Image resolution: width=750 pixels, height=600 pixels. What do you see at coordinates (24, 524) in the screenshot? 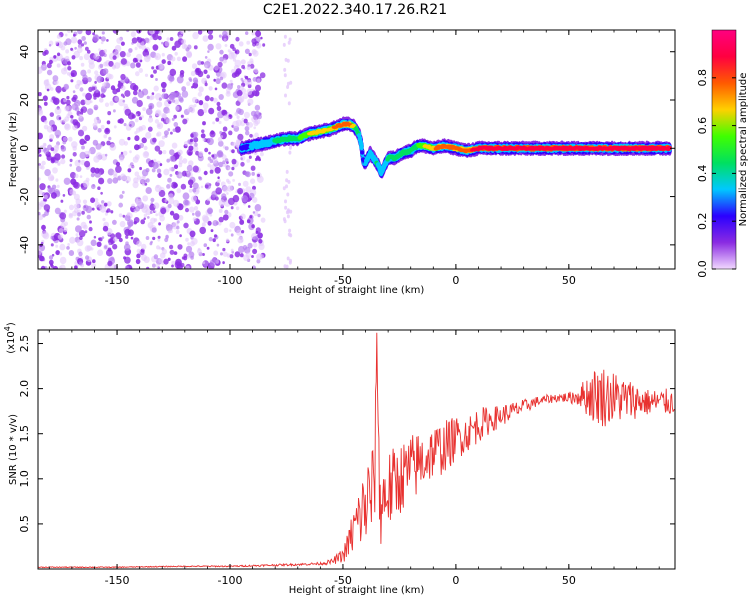
I see `y-tick-label: 0.5` at bounding box center [24, 524].